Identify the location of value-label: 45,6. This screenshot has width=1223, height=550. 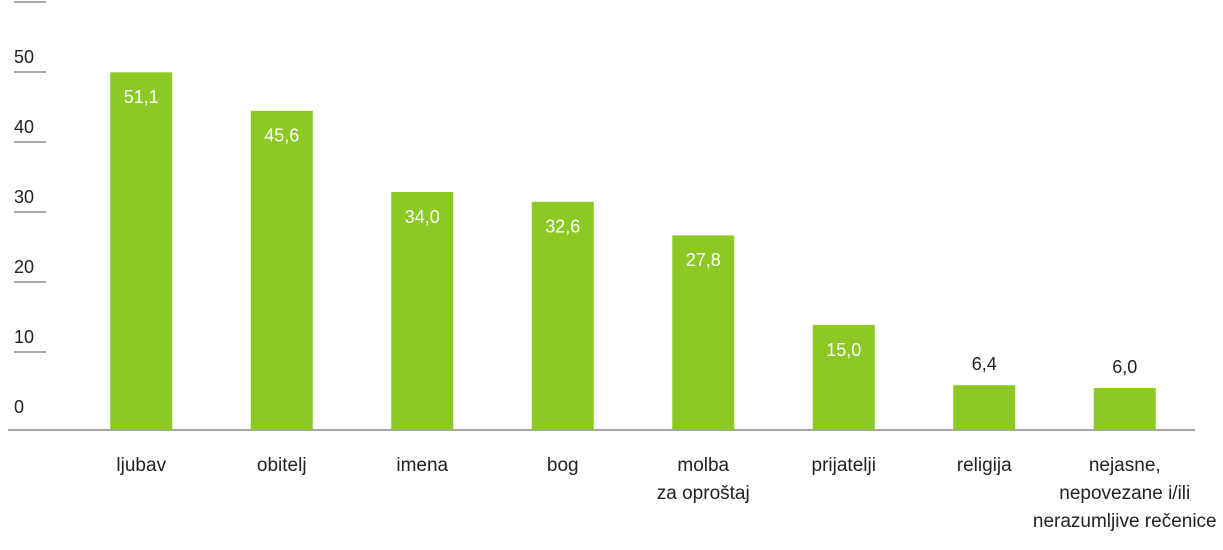
(281, 136).